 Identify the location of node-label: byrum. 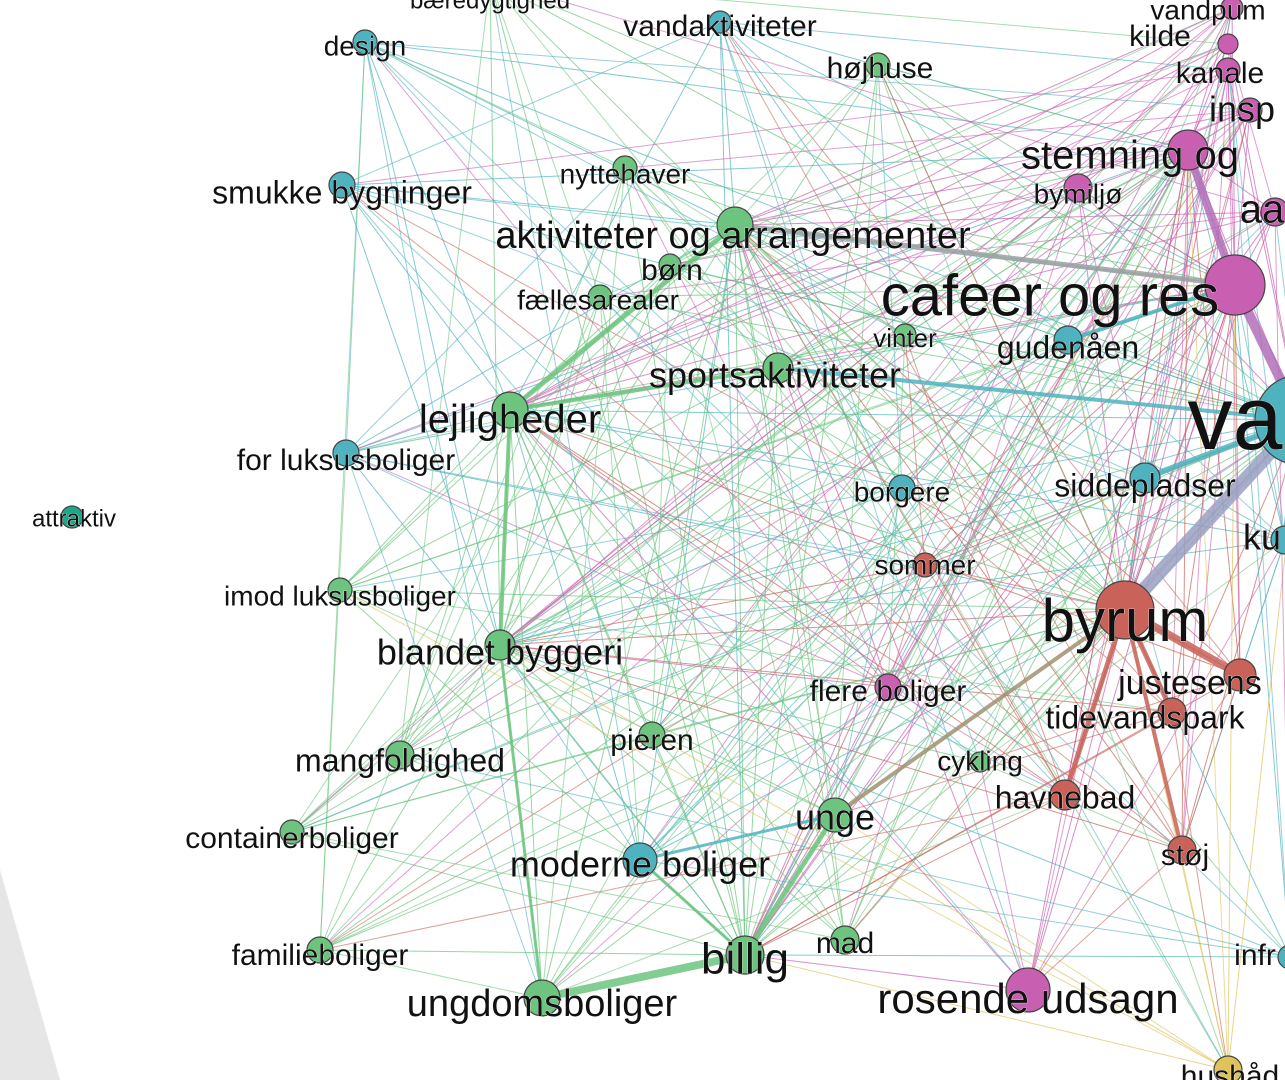
(1125, 620).